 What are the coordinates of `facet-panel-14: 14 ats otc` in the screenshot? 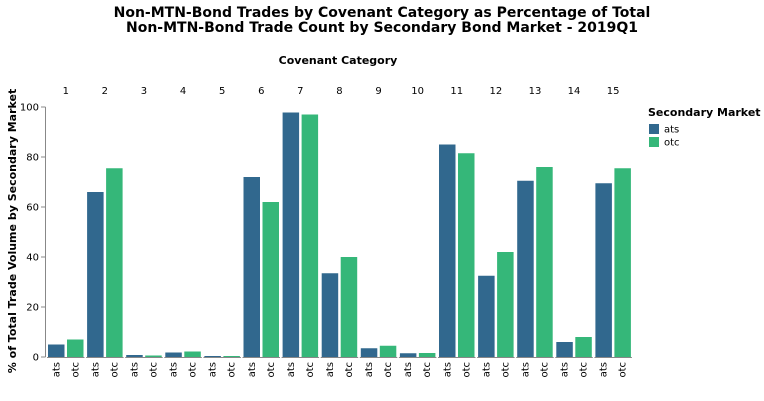 It's located at (574, 232).